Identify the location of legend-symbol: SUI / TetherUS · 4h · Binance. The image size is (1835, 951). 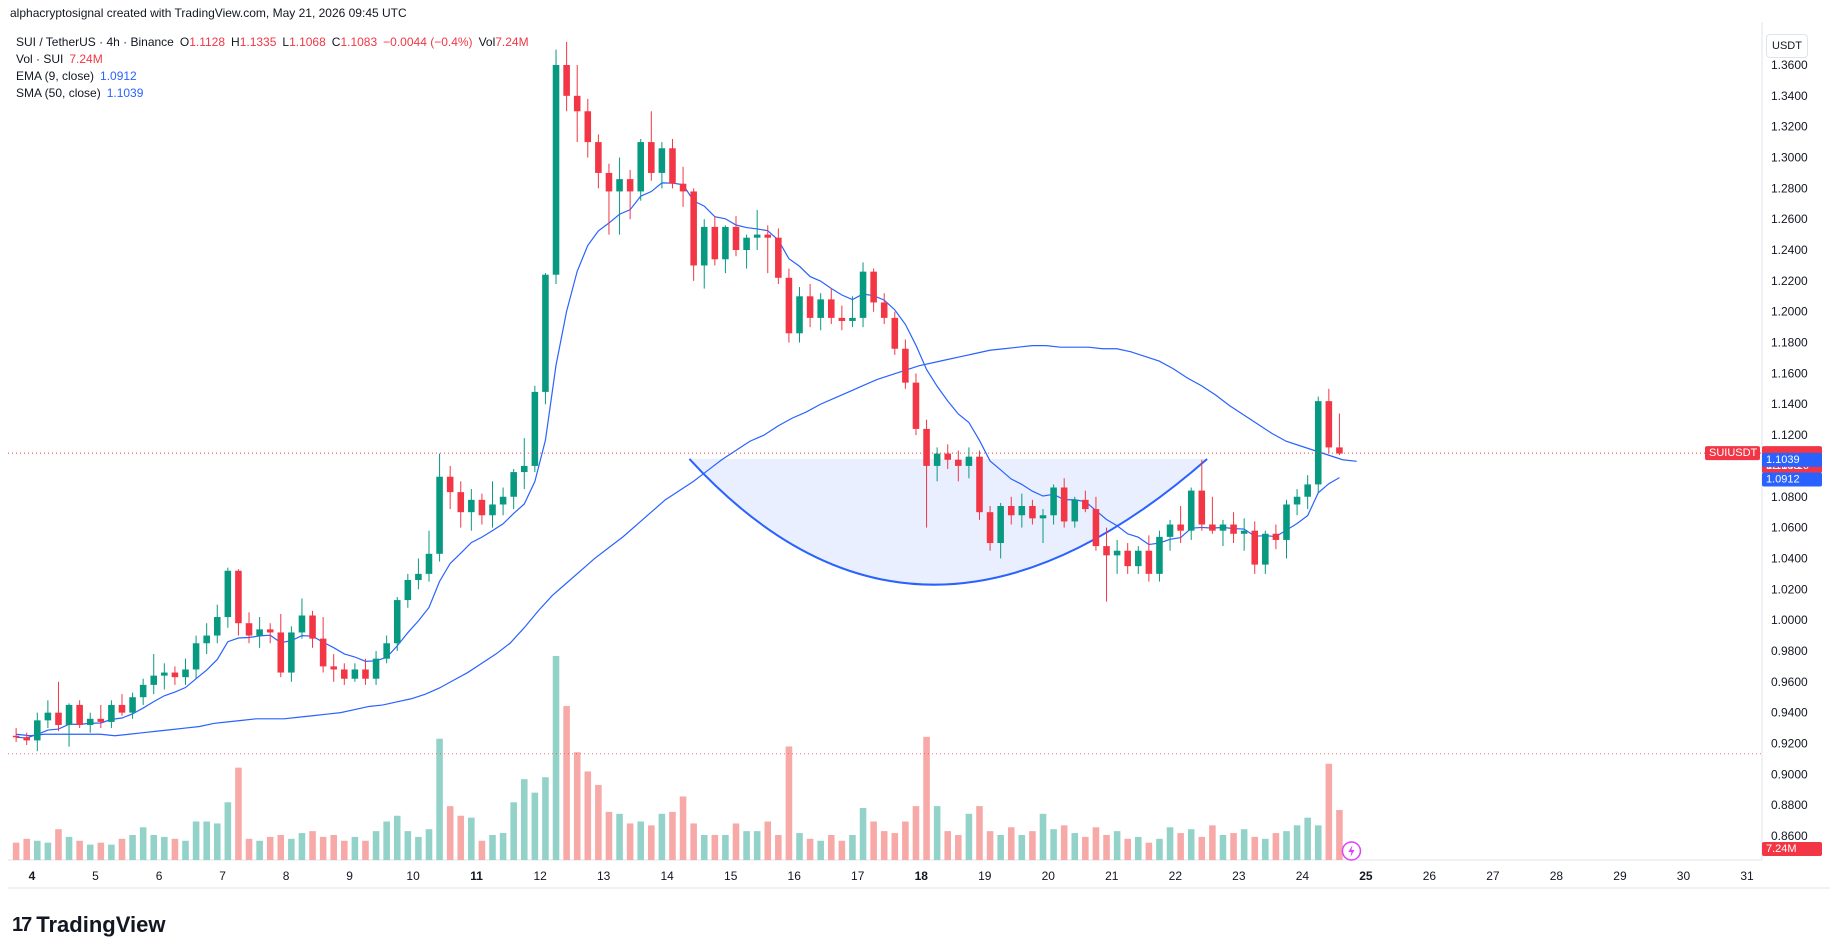
(95, 42).